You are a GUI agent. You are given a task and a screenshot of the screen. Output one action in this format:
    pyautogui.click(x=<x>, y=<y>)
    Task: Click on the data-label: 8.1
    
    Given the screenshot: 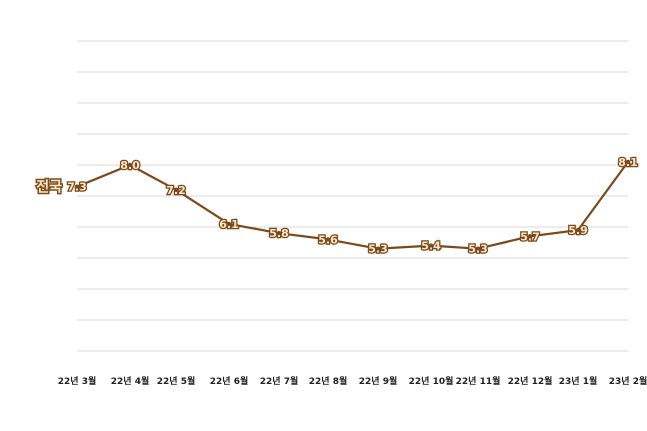 What is the action you would take?
    pyautogui.click(x=628, y=162)
    